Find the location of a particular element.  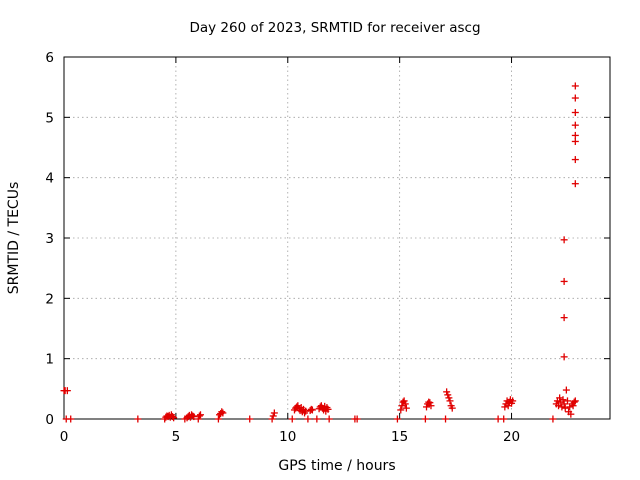

y-tick-label: 2 is located at coordinates (49, 299).